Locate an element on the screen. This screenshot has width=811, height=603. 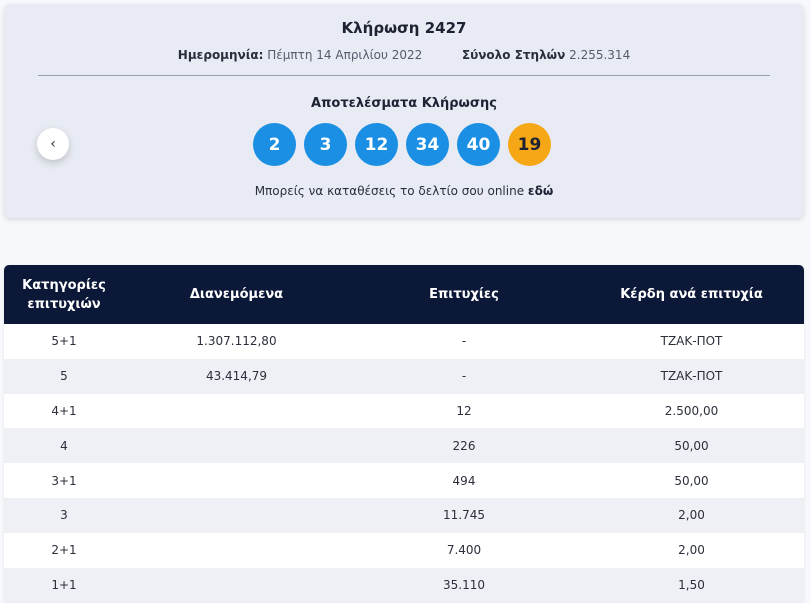
draw-title: Κλήρωση 2427 is located at coordinates (404, 28).